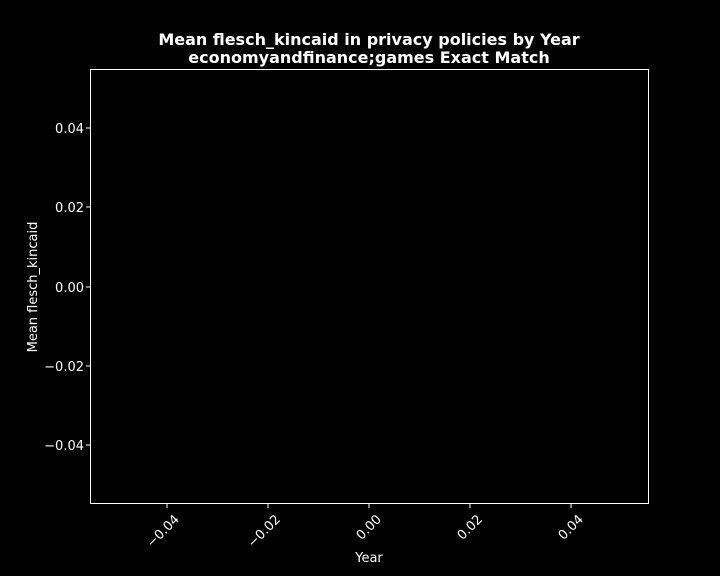 This screenshot has height=576, width=720. I want to click on y-tick-label: 0.02, so click(69, 208).